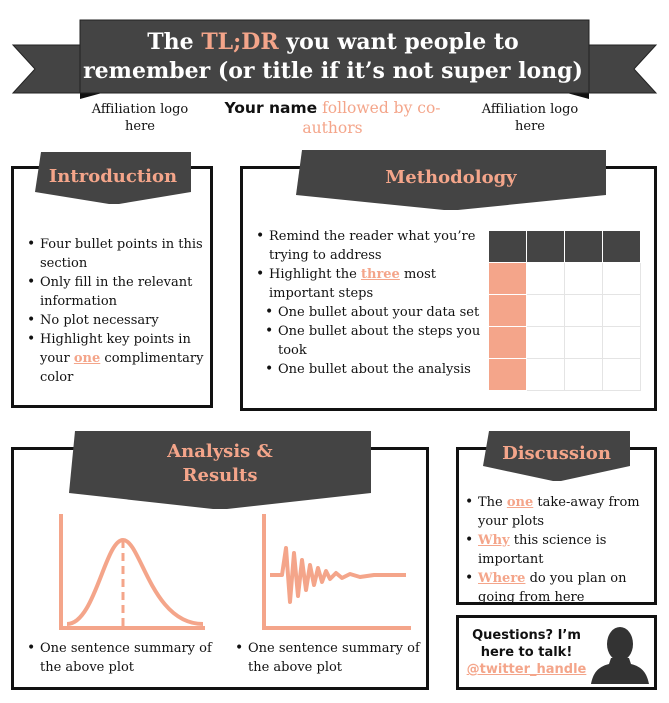 The image size is (669, 703). I want to click on author-list: Your name followed by co-authors, so click(332, 118).